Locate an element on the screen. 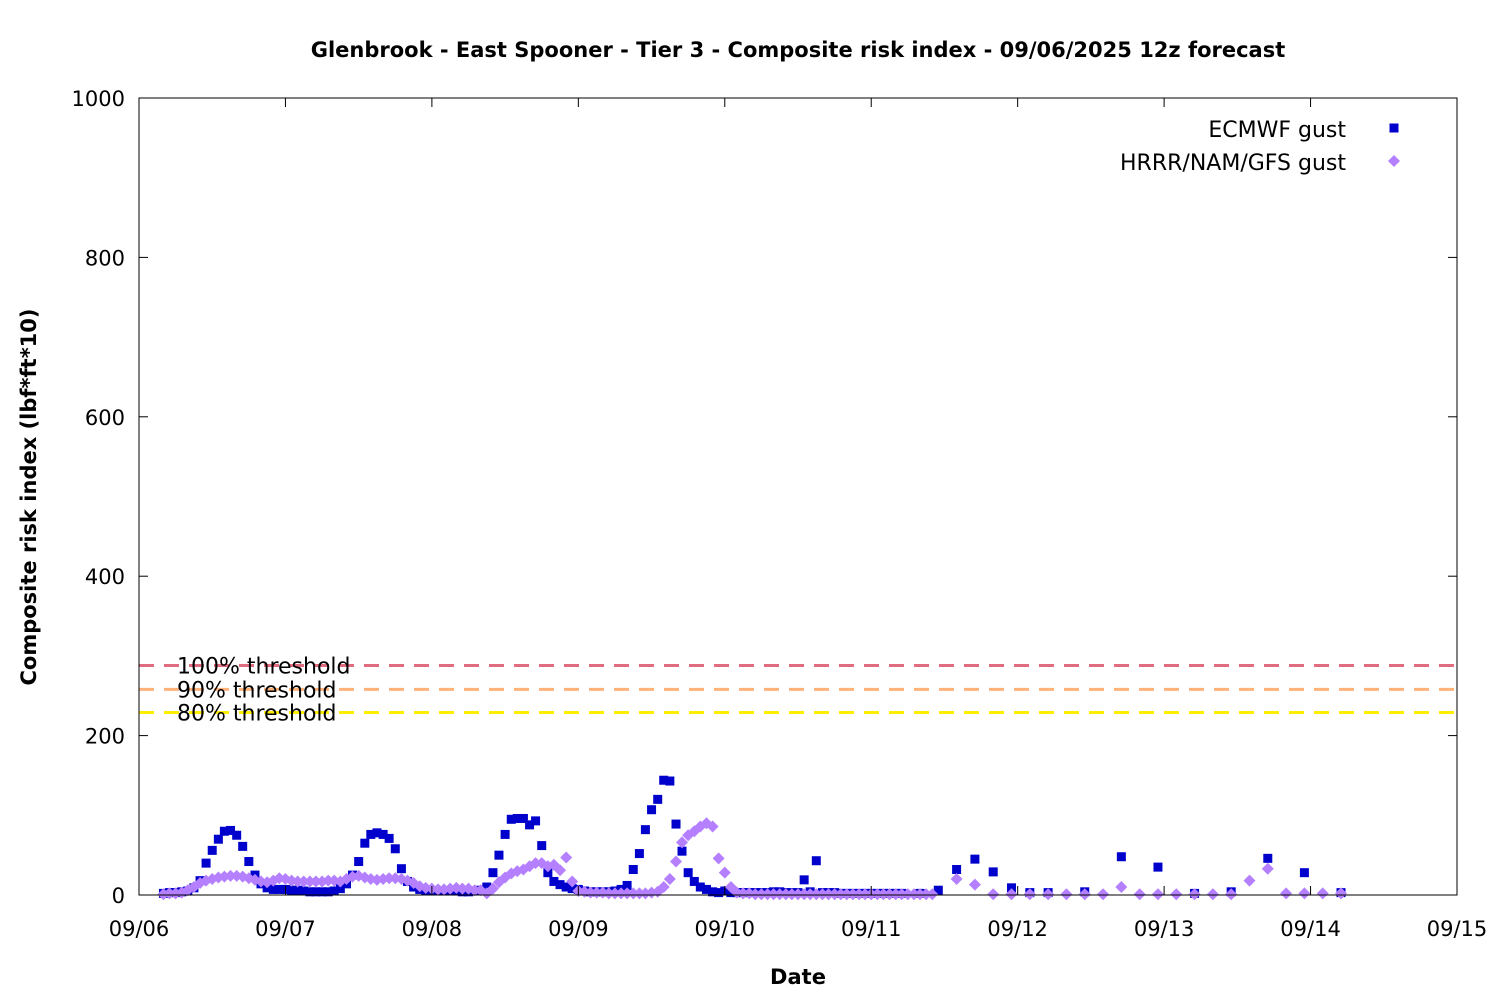 The image size is (1500, 1000). y-tick-label: 800 is located at coordinates (105, 258).